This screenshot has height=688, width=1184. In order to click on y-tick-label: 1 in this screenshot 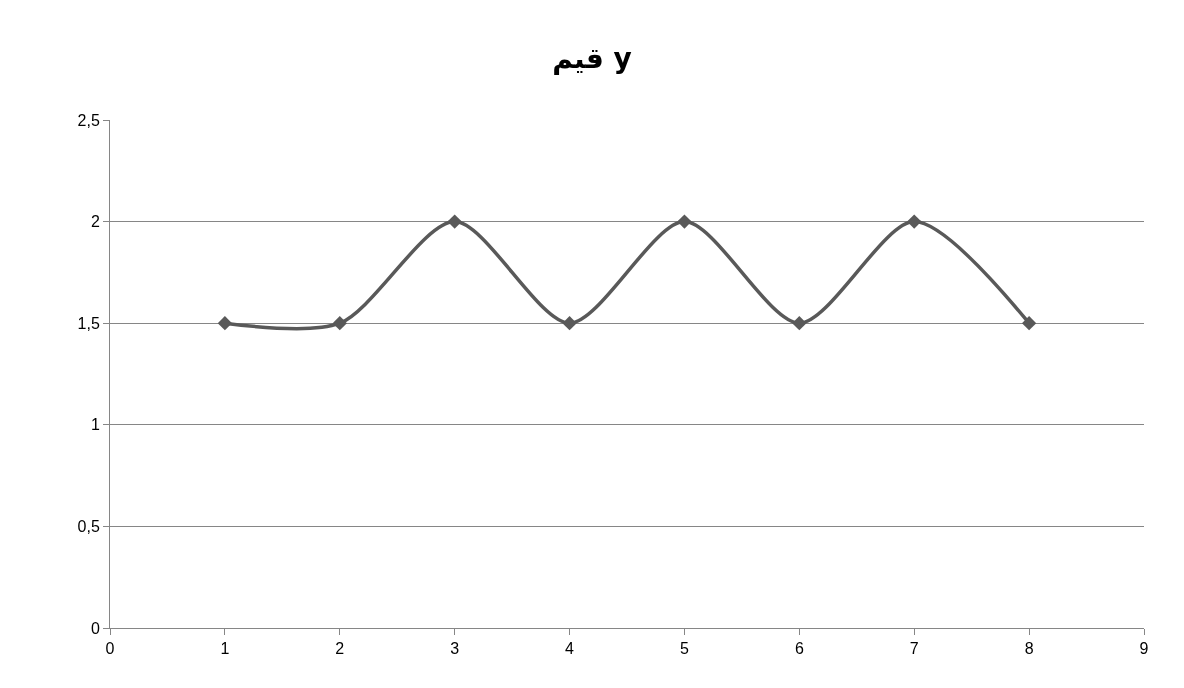, I will do `click(95, 425)`.